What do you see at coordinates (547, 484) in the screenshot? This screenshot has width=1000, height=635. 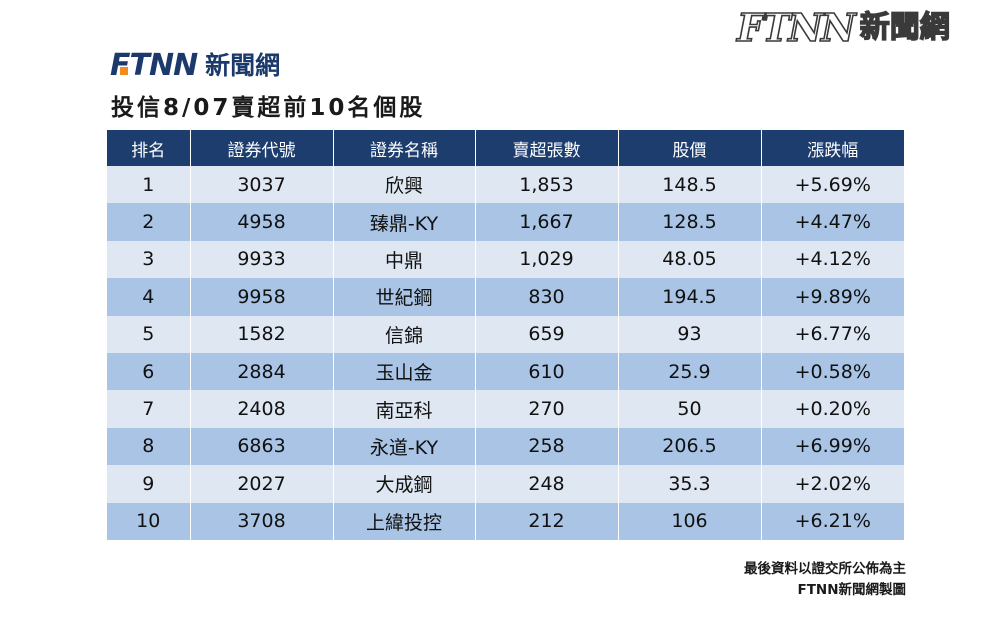 I see `cell-sell-volume: 248` at bounding box center [547, 484].